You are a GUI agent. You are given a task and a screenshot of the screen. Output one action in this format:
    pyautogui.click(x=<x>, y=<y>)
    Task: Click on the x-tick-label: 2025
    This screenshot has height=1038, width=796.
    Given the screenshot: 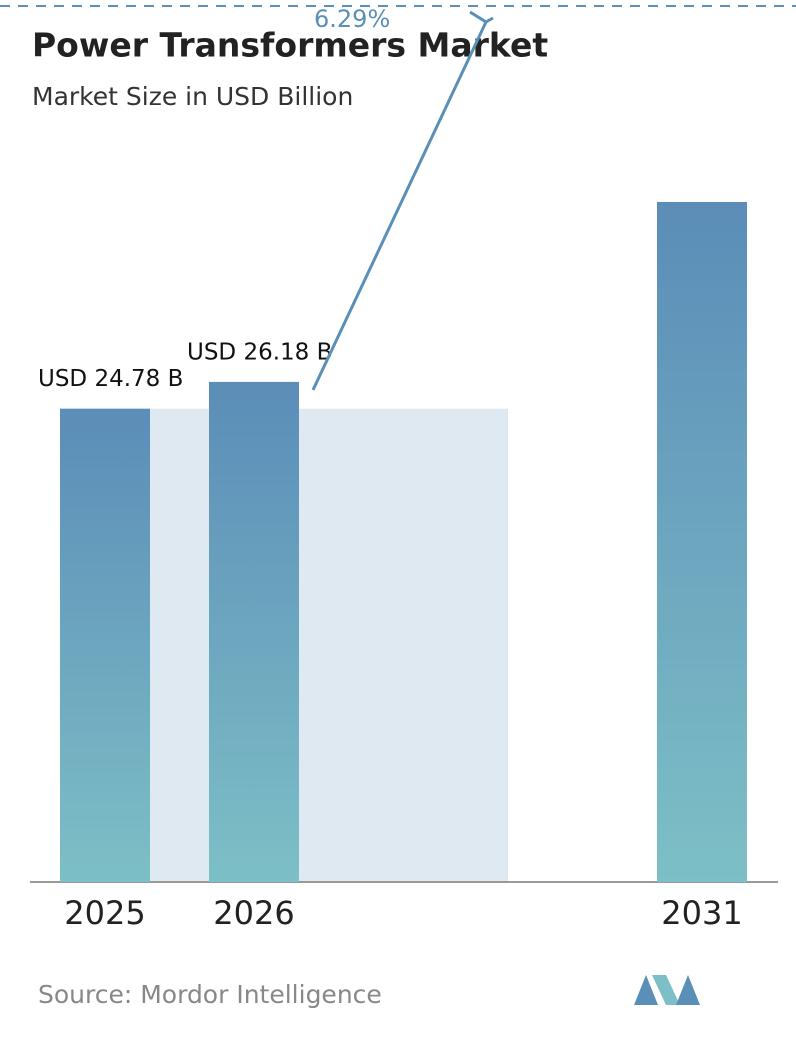 What is the action you would take?
    pyautogui.click(x=104, y=913)
    